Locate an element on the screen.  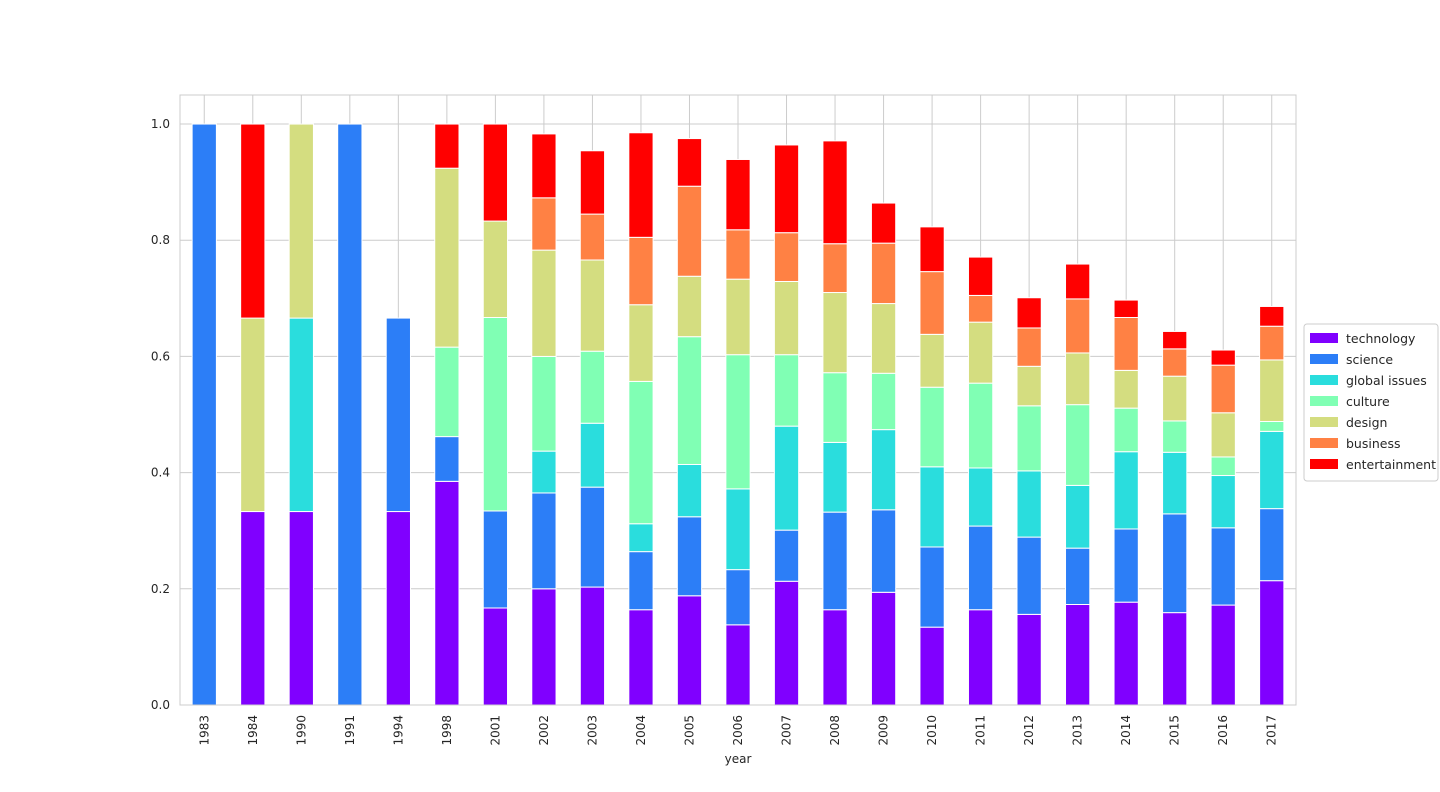
x-tick-label: 2002 is located at coordinates (544, 730).